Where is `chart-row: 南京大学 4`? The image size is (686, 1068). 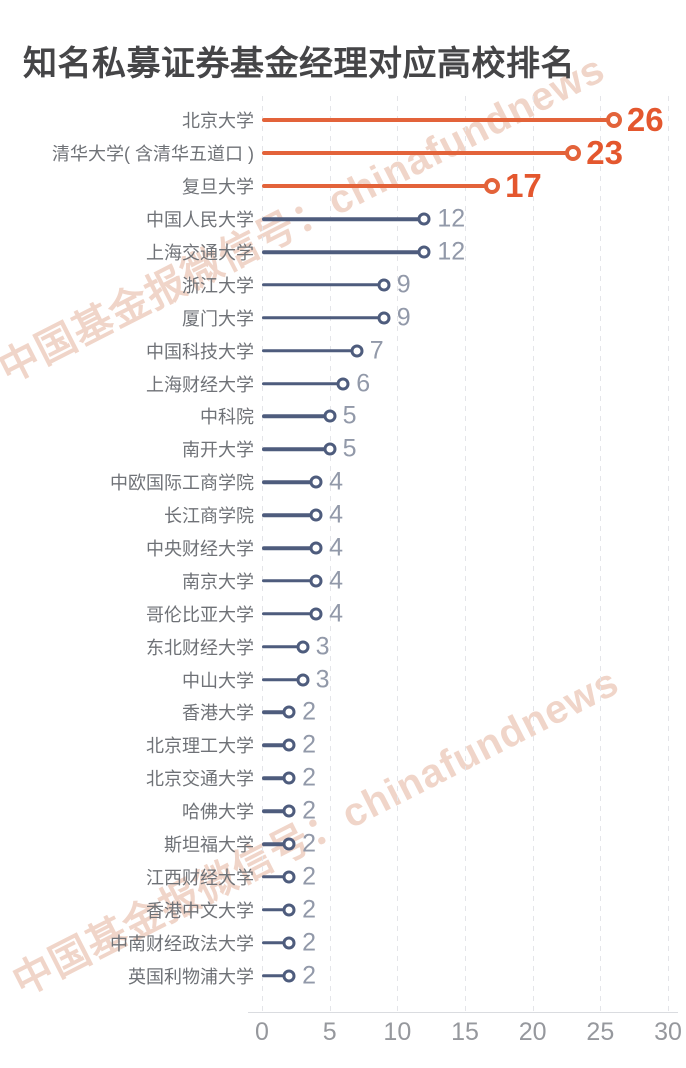 chart-row: 南京大学 4 is located at coordinates (343, 580).